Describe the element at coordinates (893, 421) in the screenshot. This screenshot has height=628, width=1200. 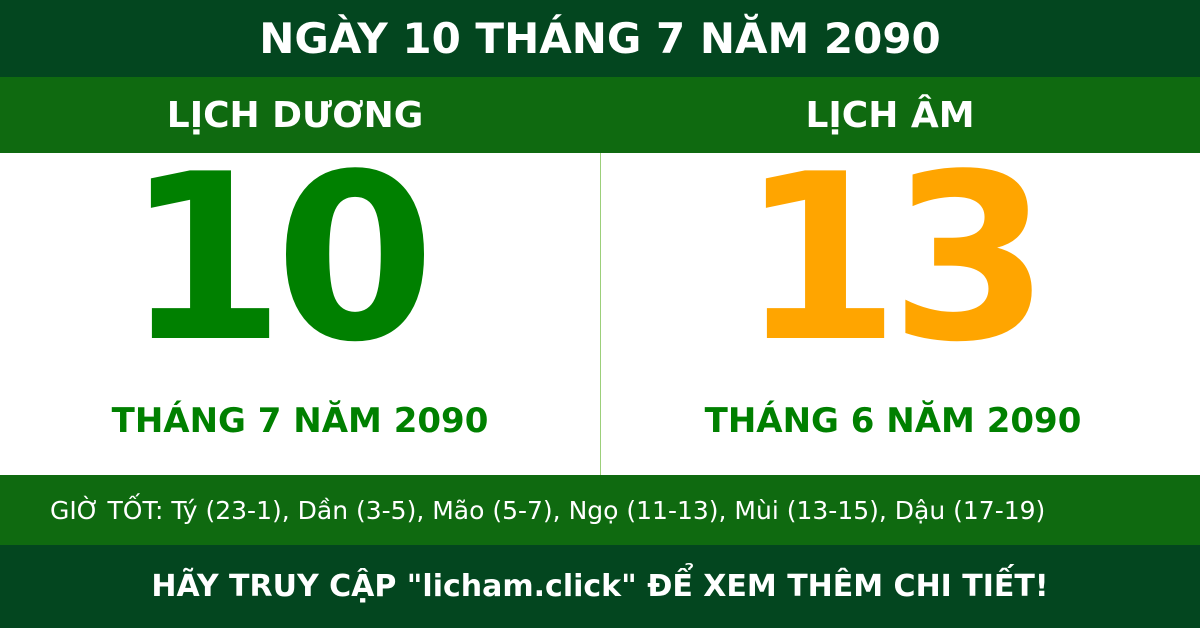
I see `lunar-month-year: THÁNG 6 NĂM 2090` at that location.